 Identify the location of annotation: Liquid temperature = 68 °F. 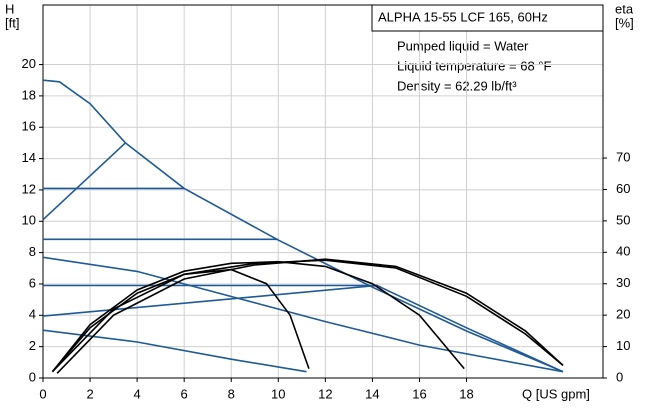
(474, 65).